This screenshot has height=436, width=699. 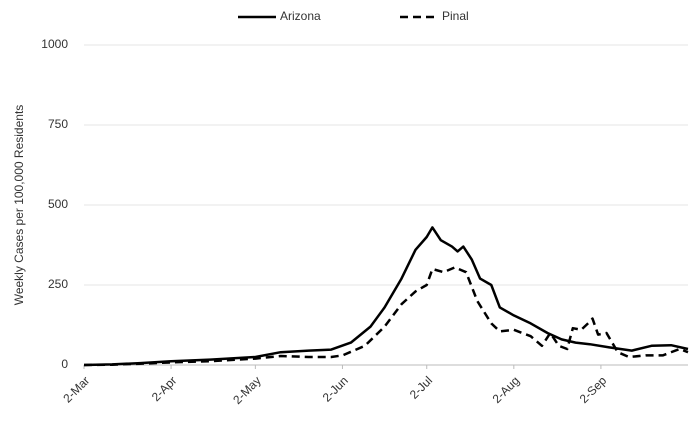 What do you see at coordinates (421, 387) in the screenshot?
I see `x-tick-label: 2-Jul` at bounding box center [421, 387].